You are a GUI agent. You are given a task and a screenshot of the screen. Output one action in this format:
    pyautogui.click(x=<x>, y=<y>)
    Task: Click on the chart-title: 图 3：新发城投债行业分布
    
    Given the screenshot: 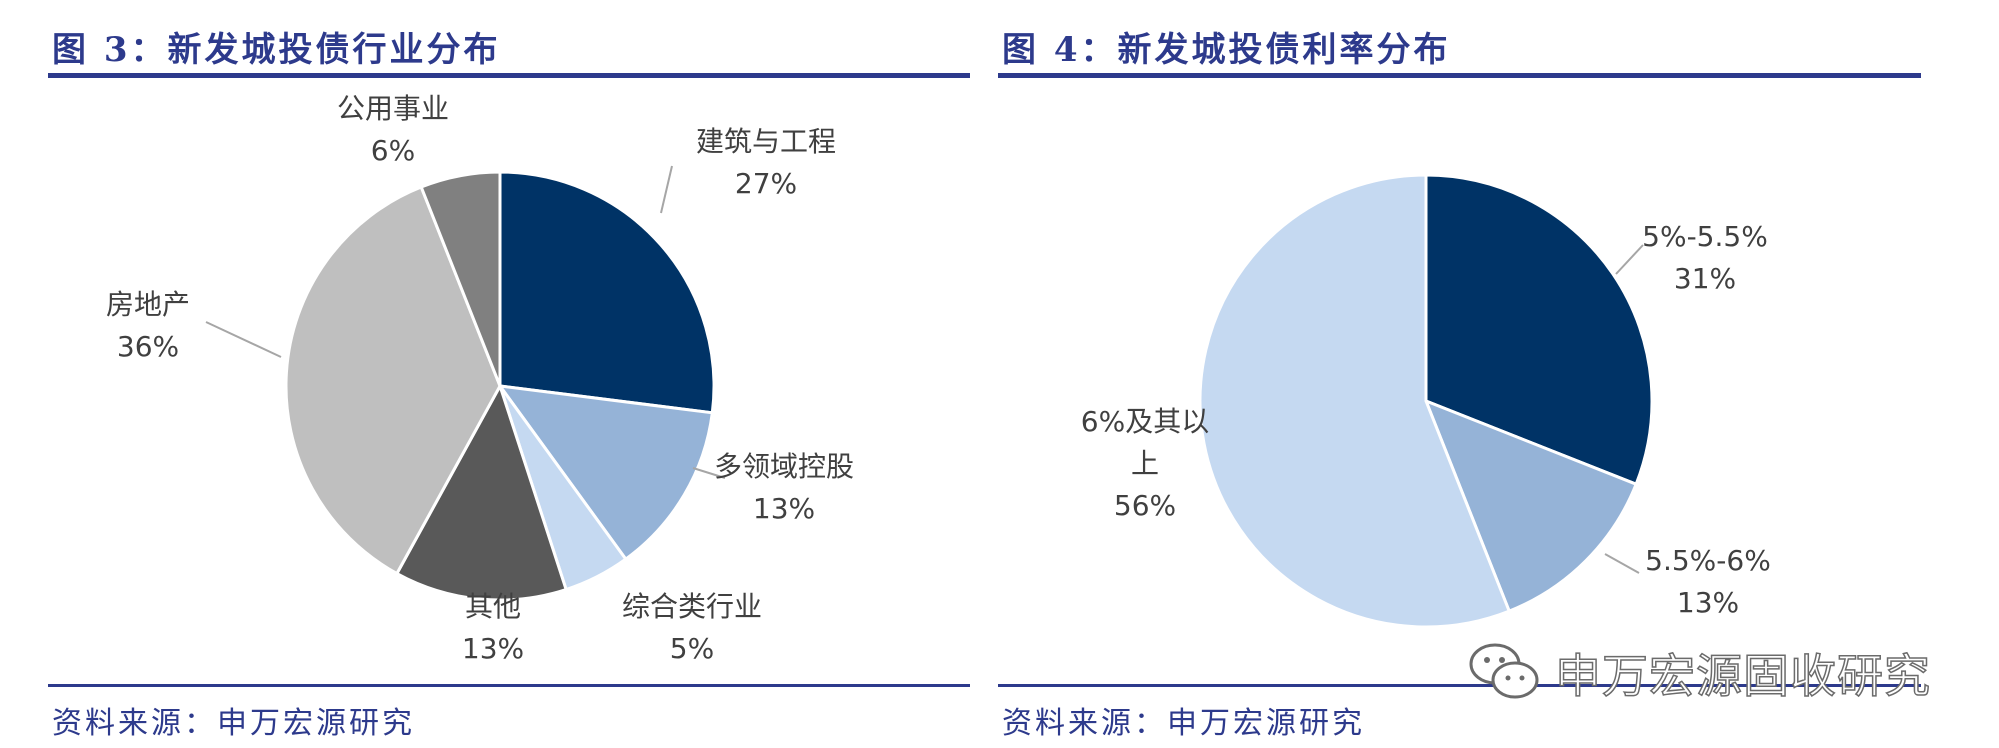 What is the action you would take?
    pyautogui.click(x=276, y=50)
    